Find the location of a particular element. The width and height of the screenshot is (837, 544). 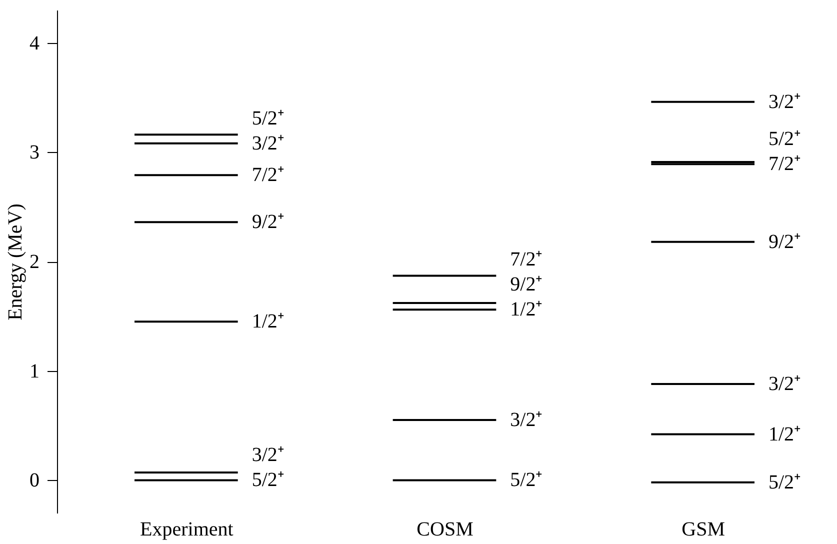

x-tick-label: GSM is located at coordinates (704, 529).